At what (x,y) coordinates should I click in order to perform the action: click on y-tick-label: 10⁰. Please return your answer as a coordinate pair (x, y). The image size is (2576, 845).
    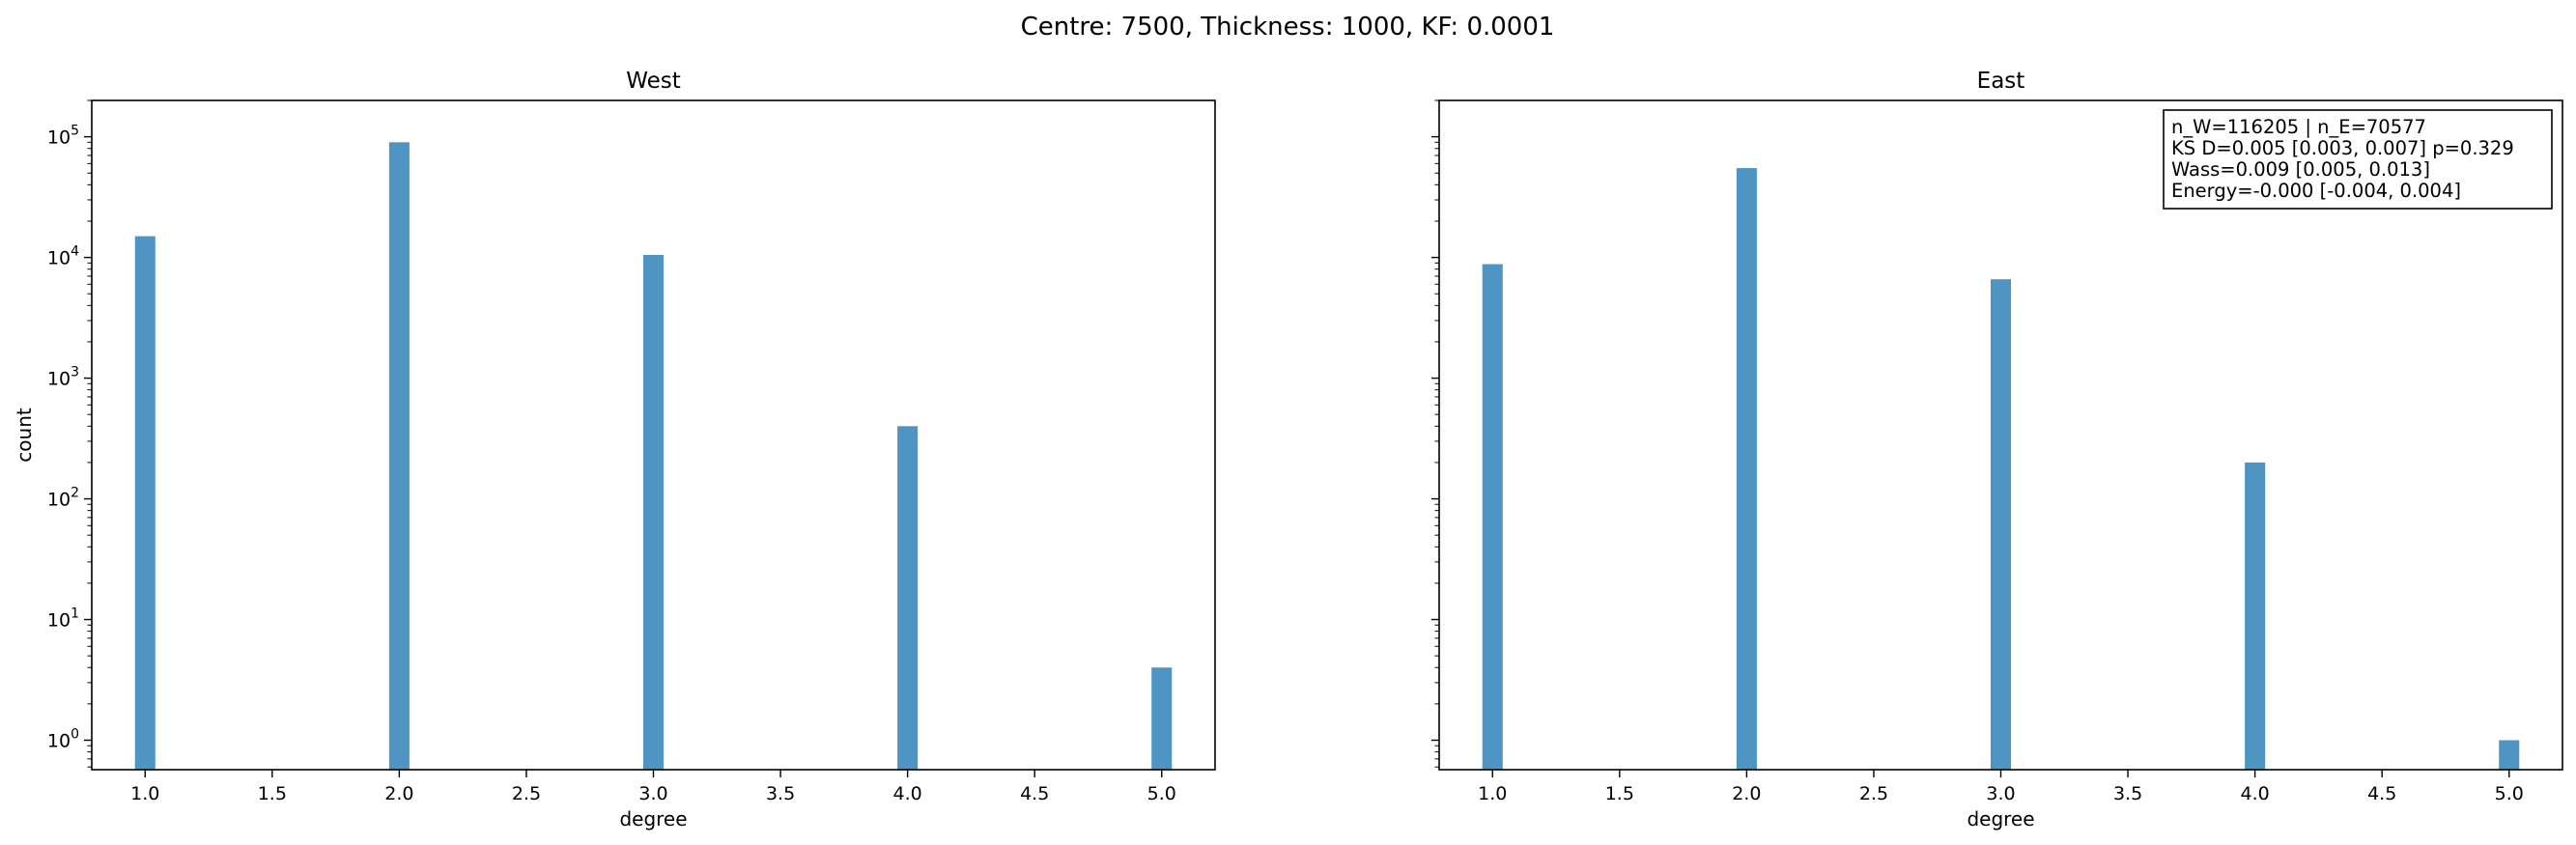
    Looking at the image, I should click on (63, 738).